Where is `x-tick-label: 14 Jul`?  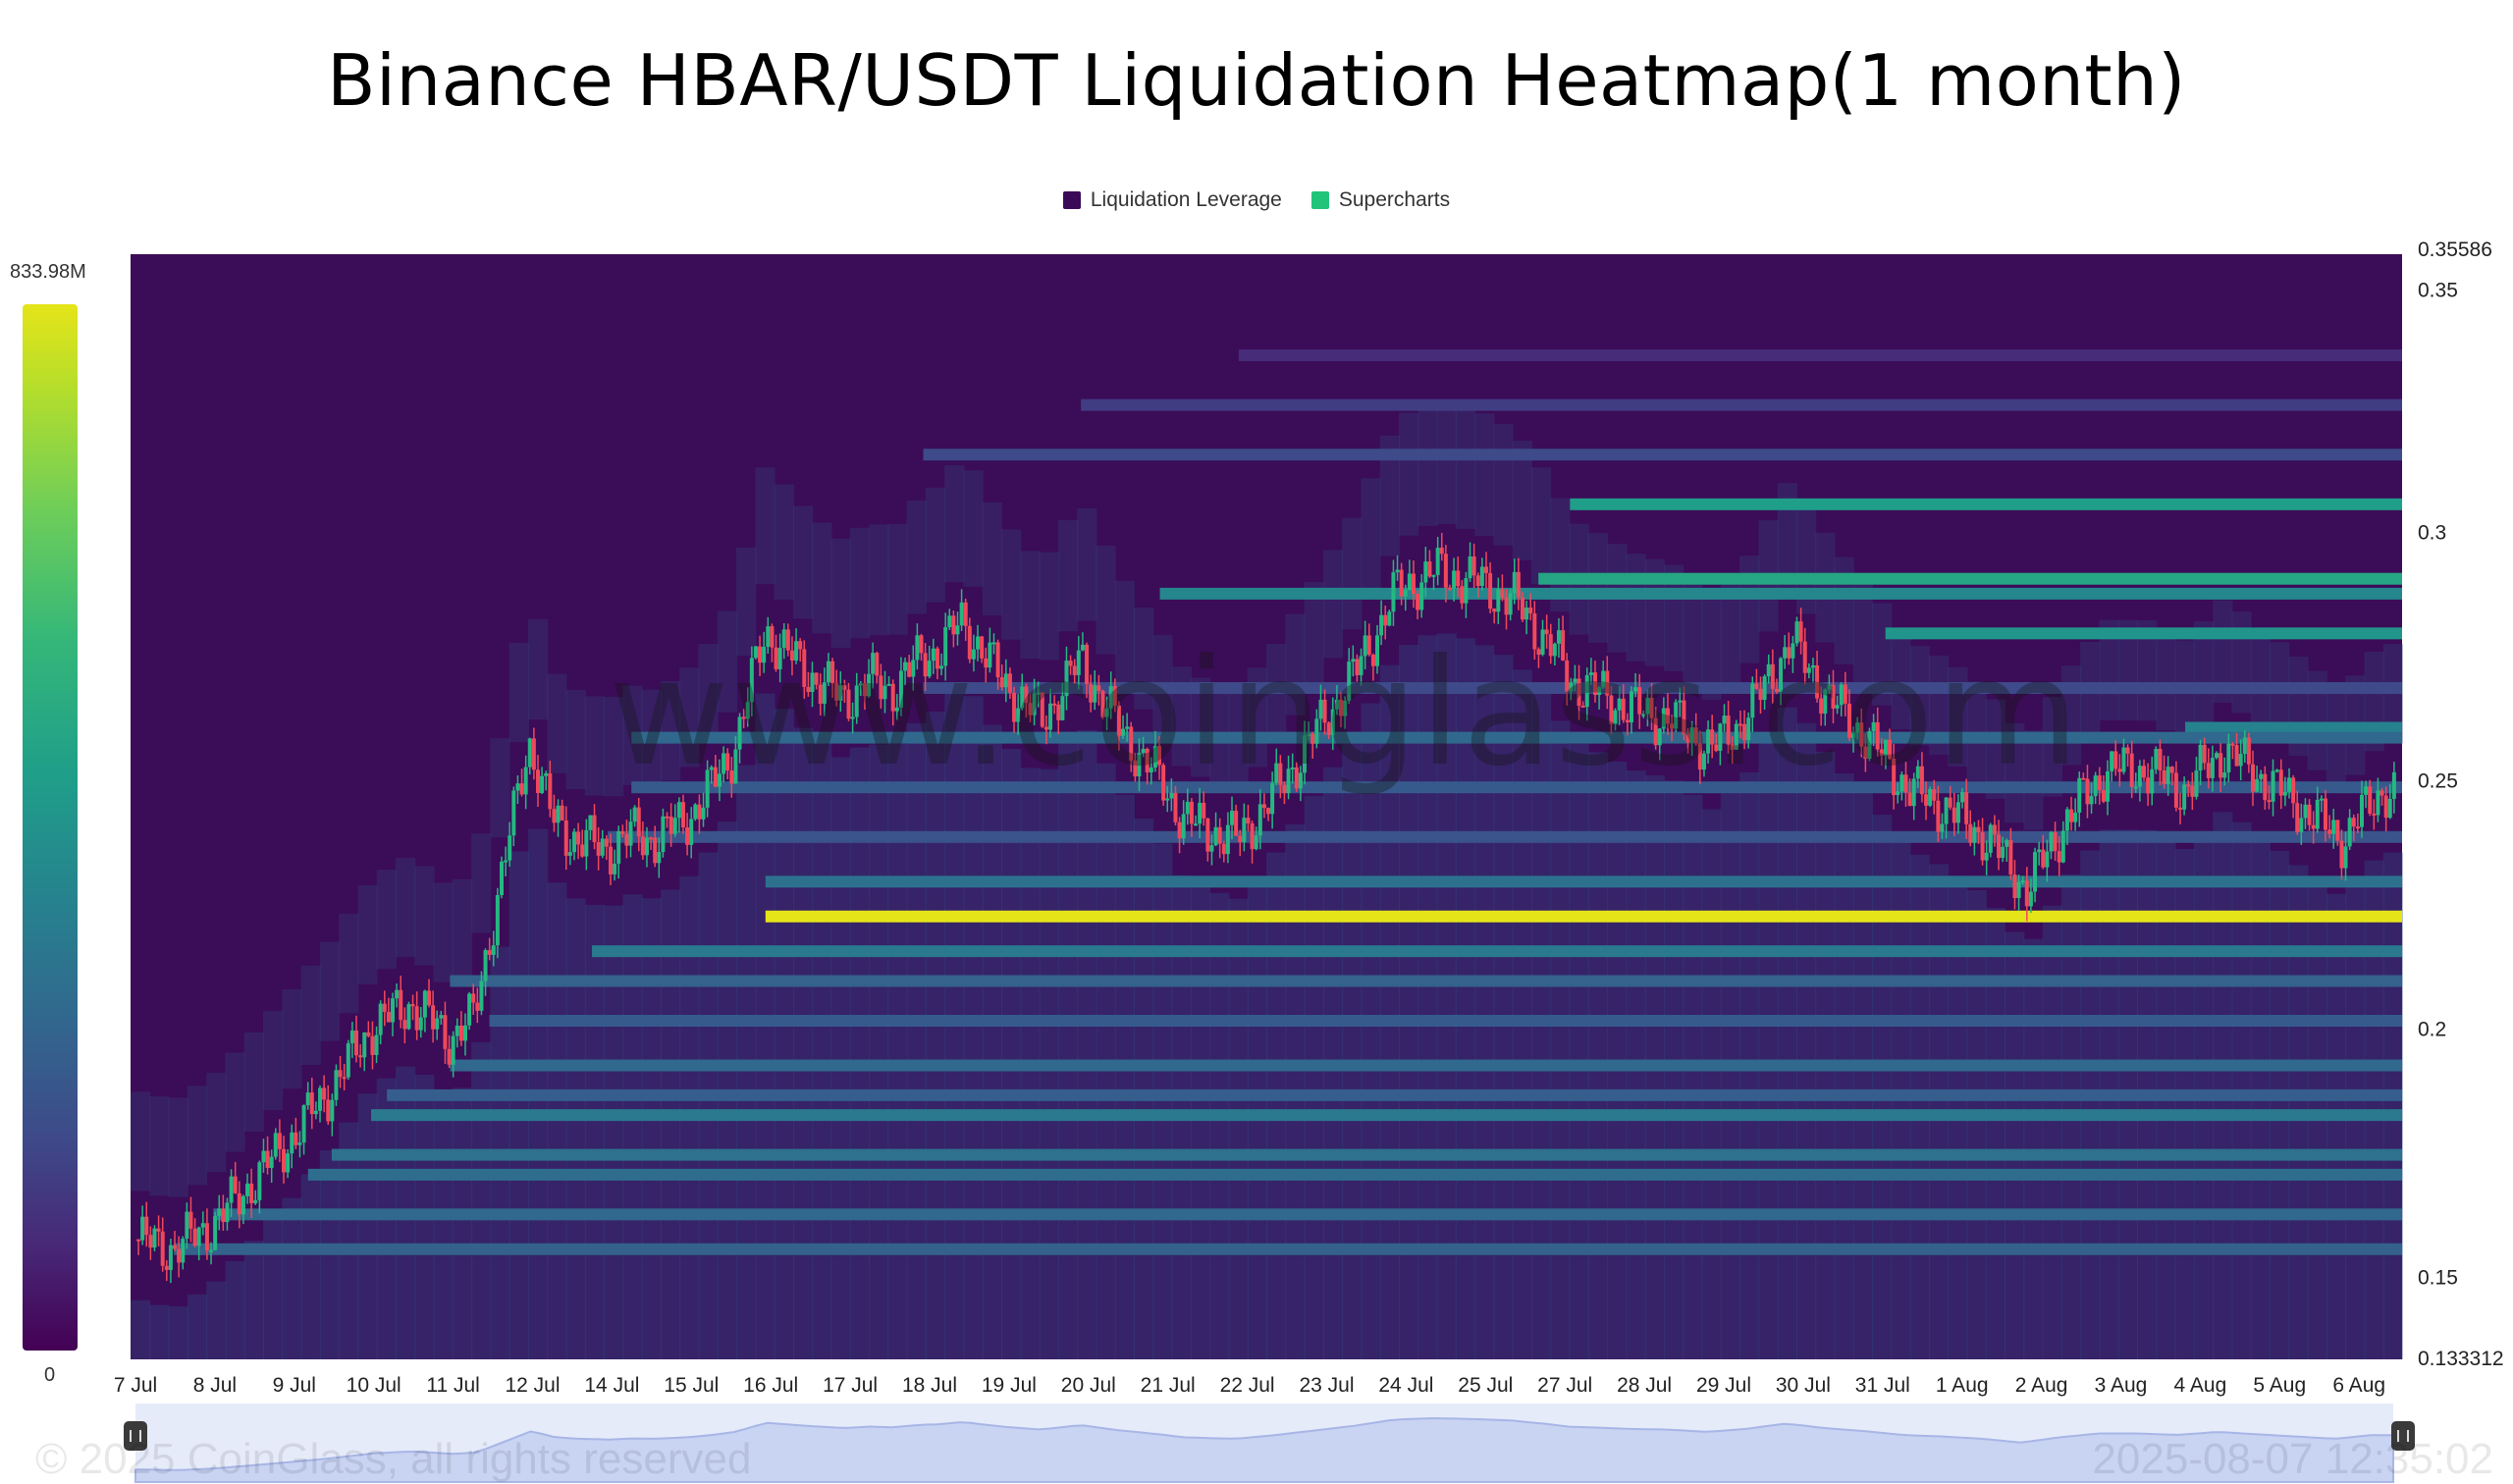
x-tick-label: 14 Jul is located at coordinates (612, 1385).